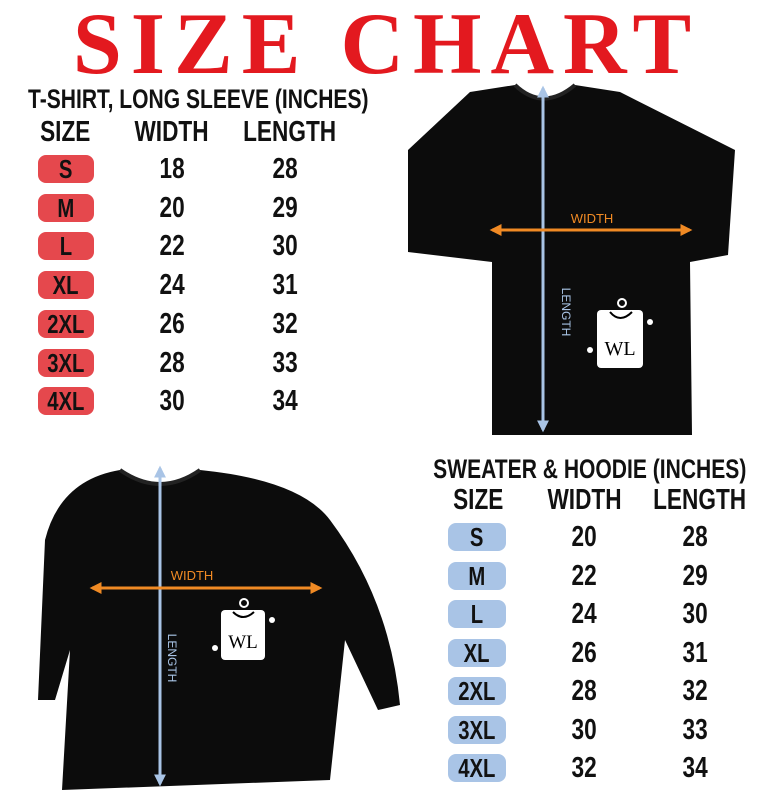 The width and height of the screenshot is (773, 800). What do you see at coordinates (386, 323) in the screenshot?
I see `table-row: 2XL 26 32` at bounding box center [386, 323].